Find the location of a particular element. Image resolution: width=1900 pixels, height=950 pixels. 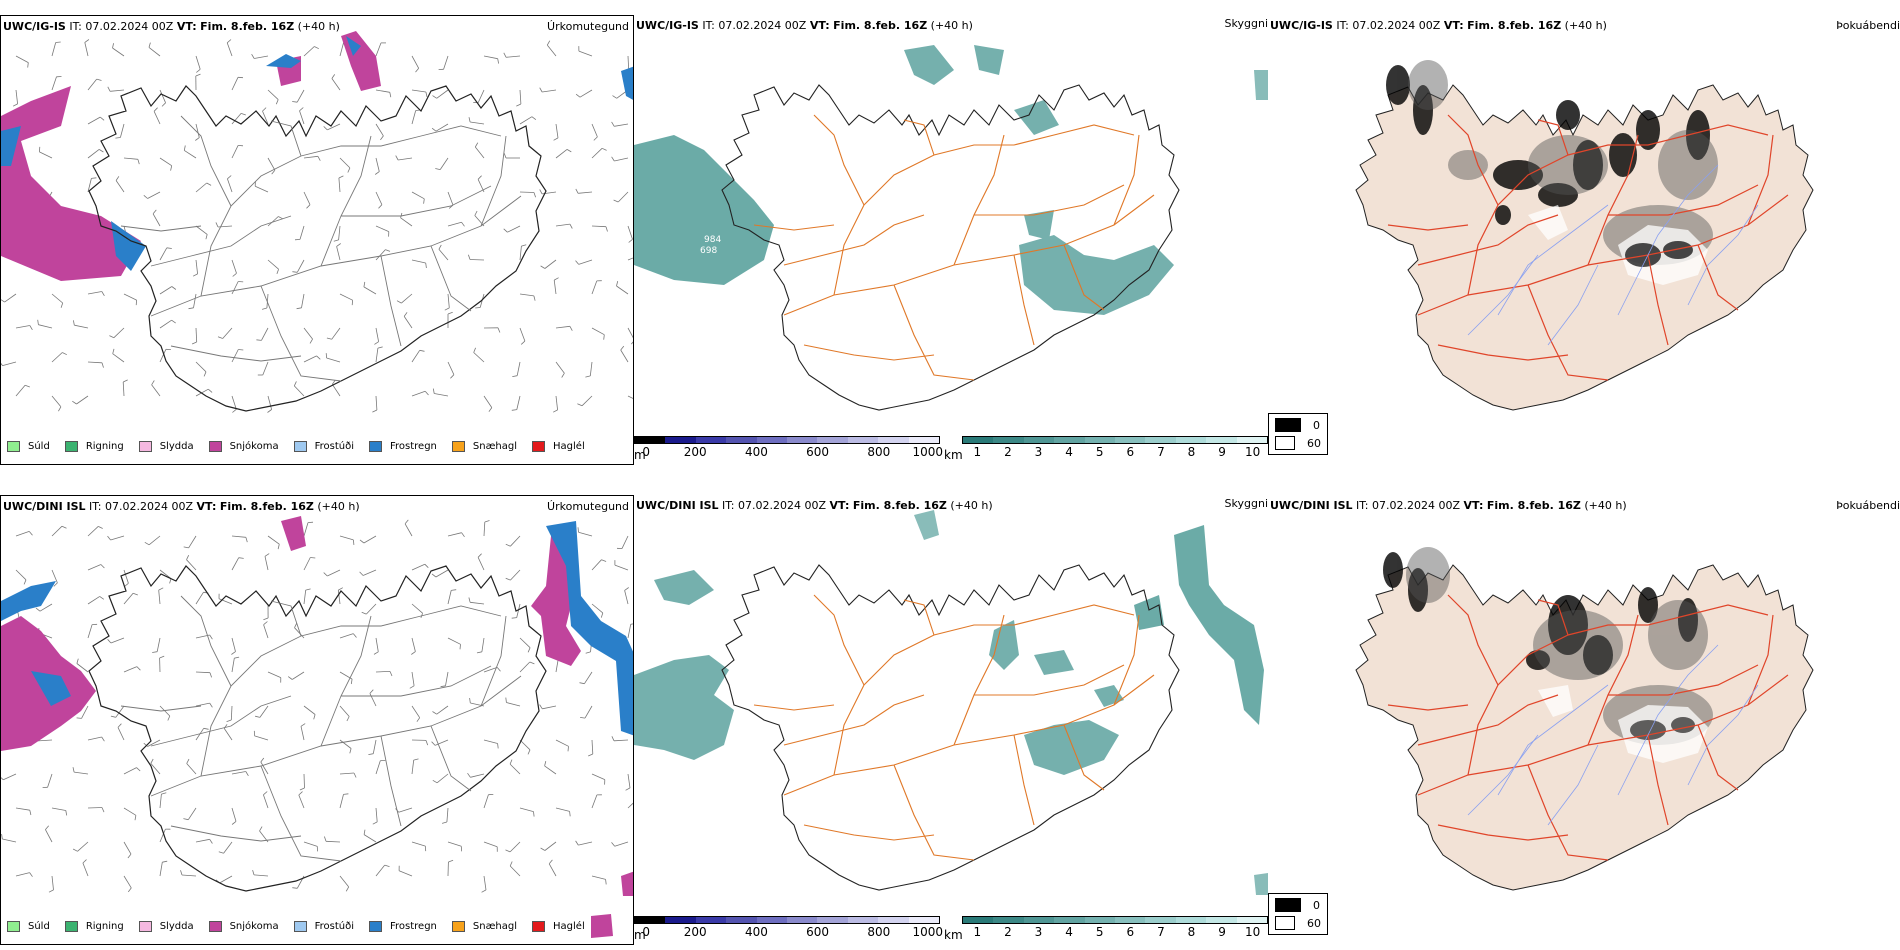

colorbar-tick-label: 1 is located at coordinates (977, 452).